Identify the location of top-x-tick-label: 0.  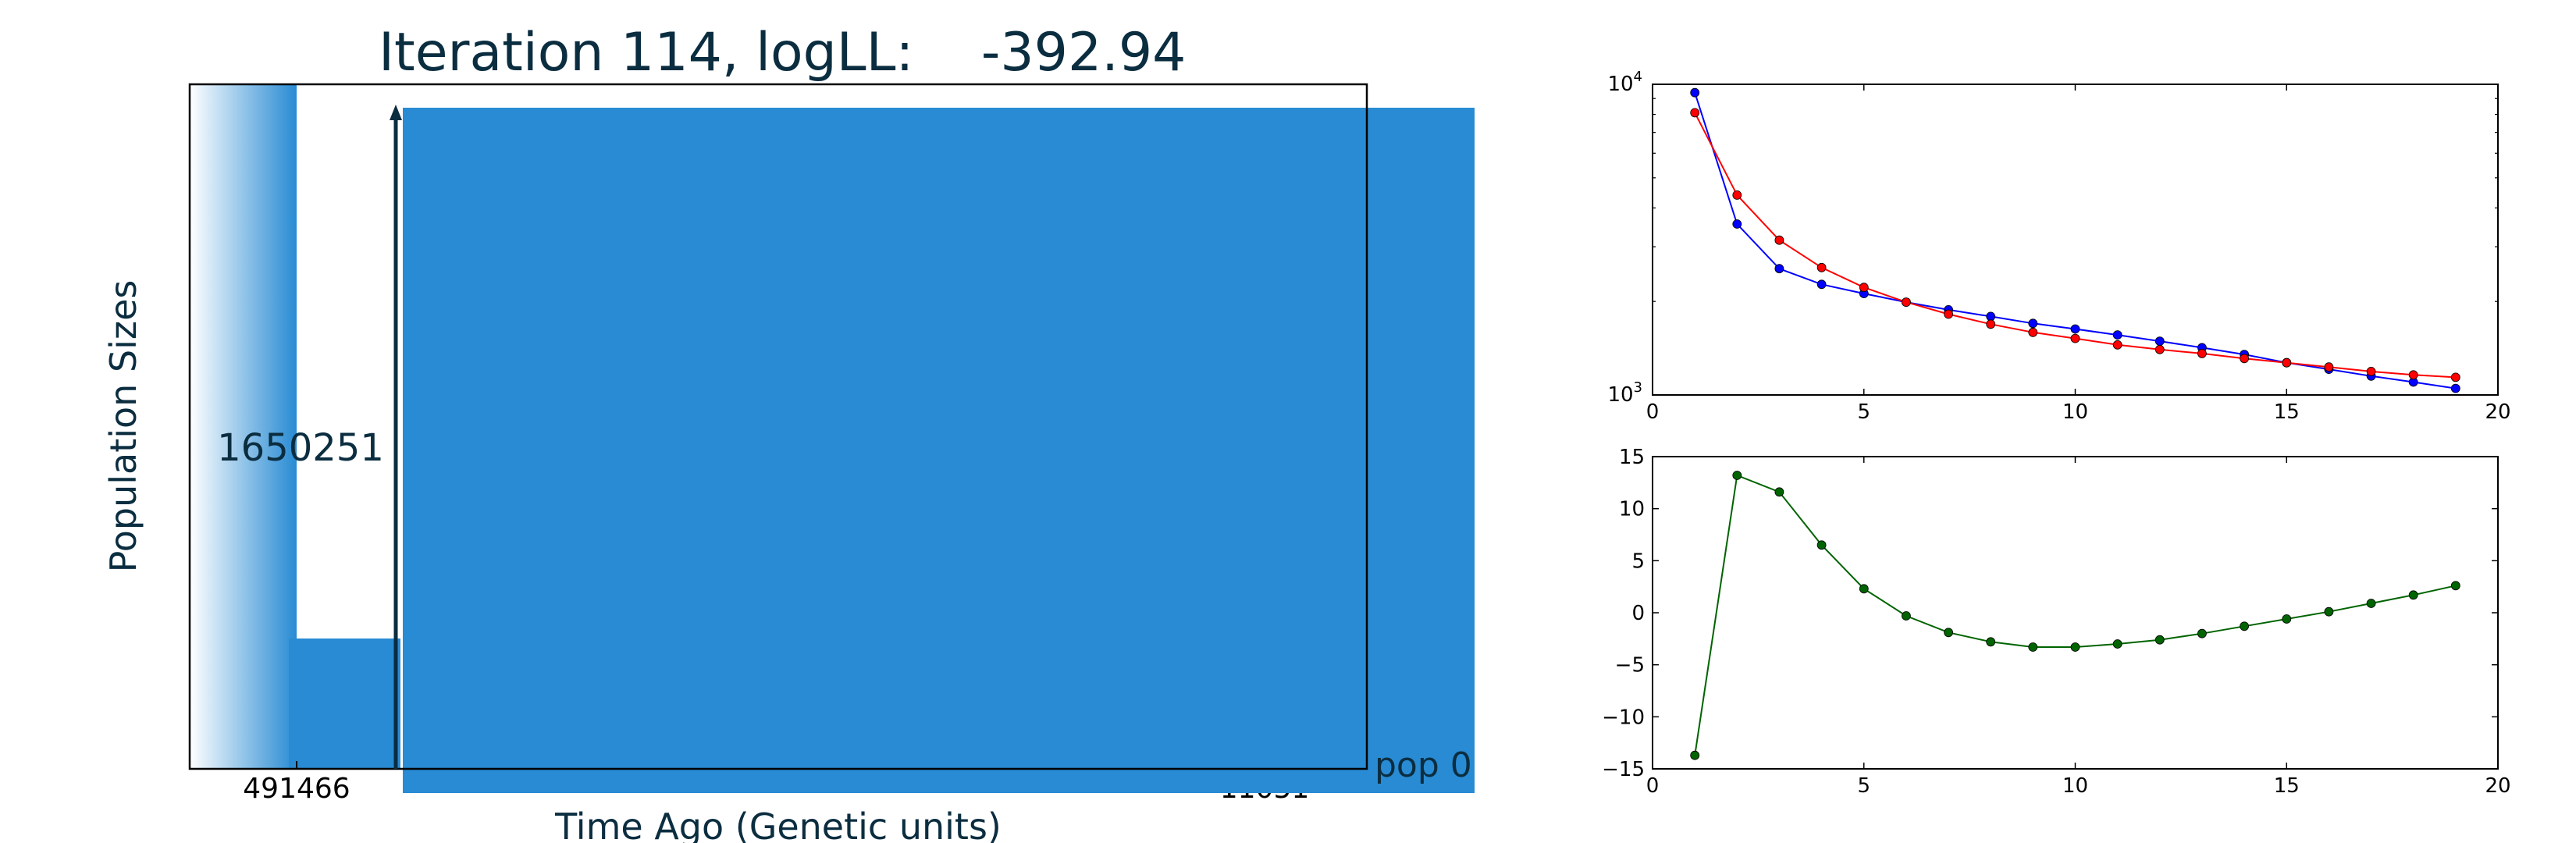
(1653, 412).